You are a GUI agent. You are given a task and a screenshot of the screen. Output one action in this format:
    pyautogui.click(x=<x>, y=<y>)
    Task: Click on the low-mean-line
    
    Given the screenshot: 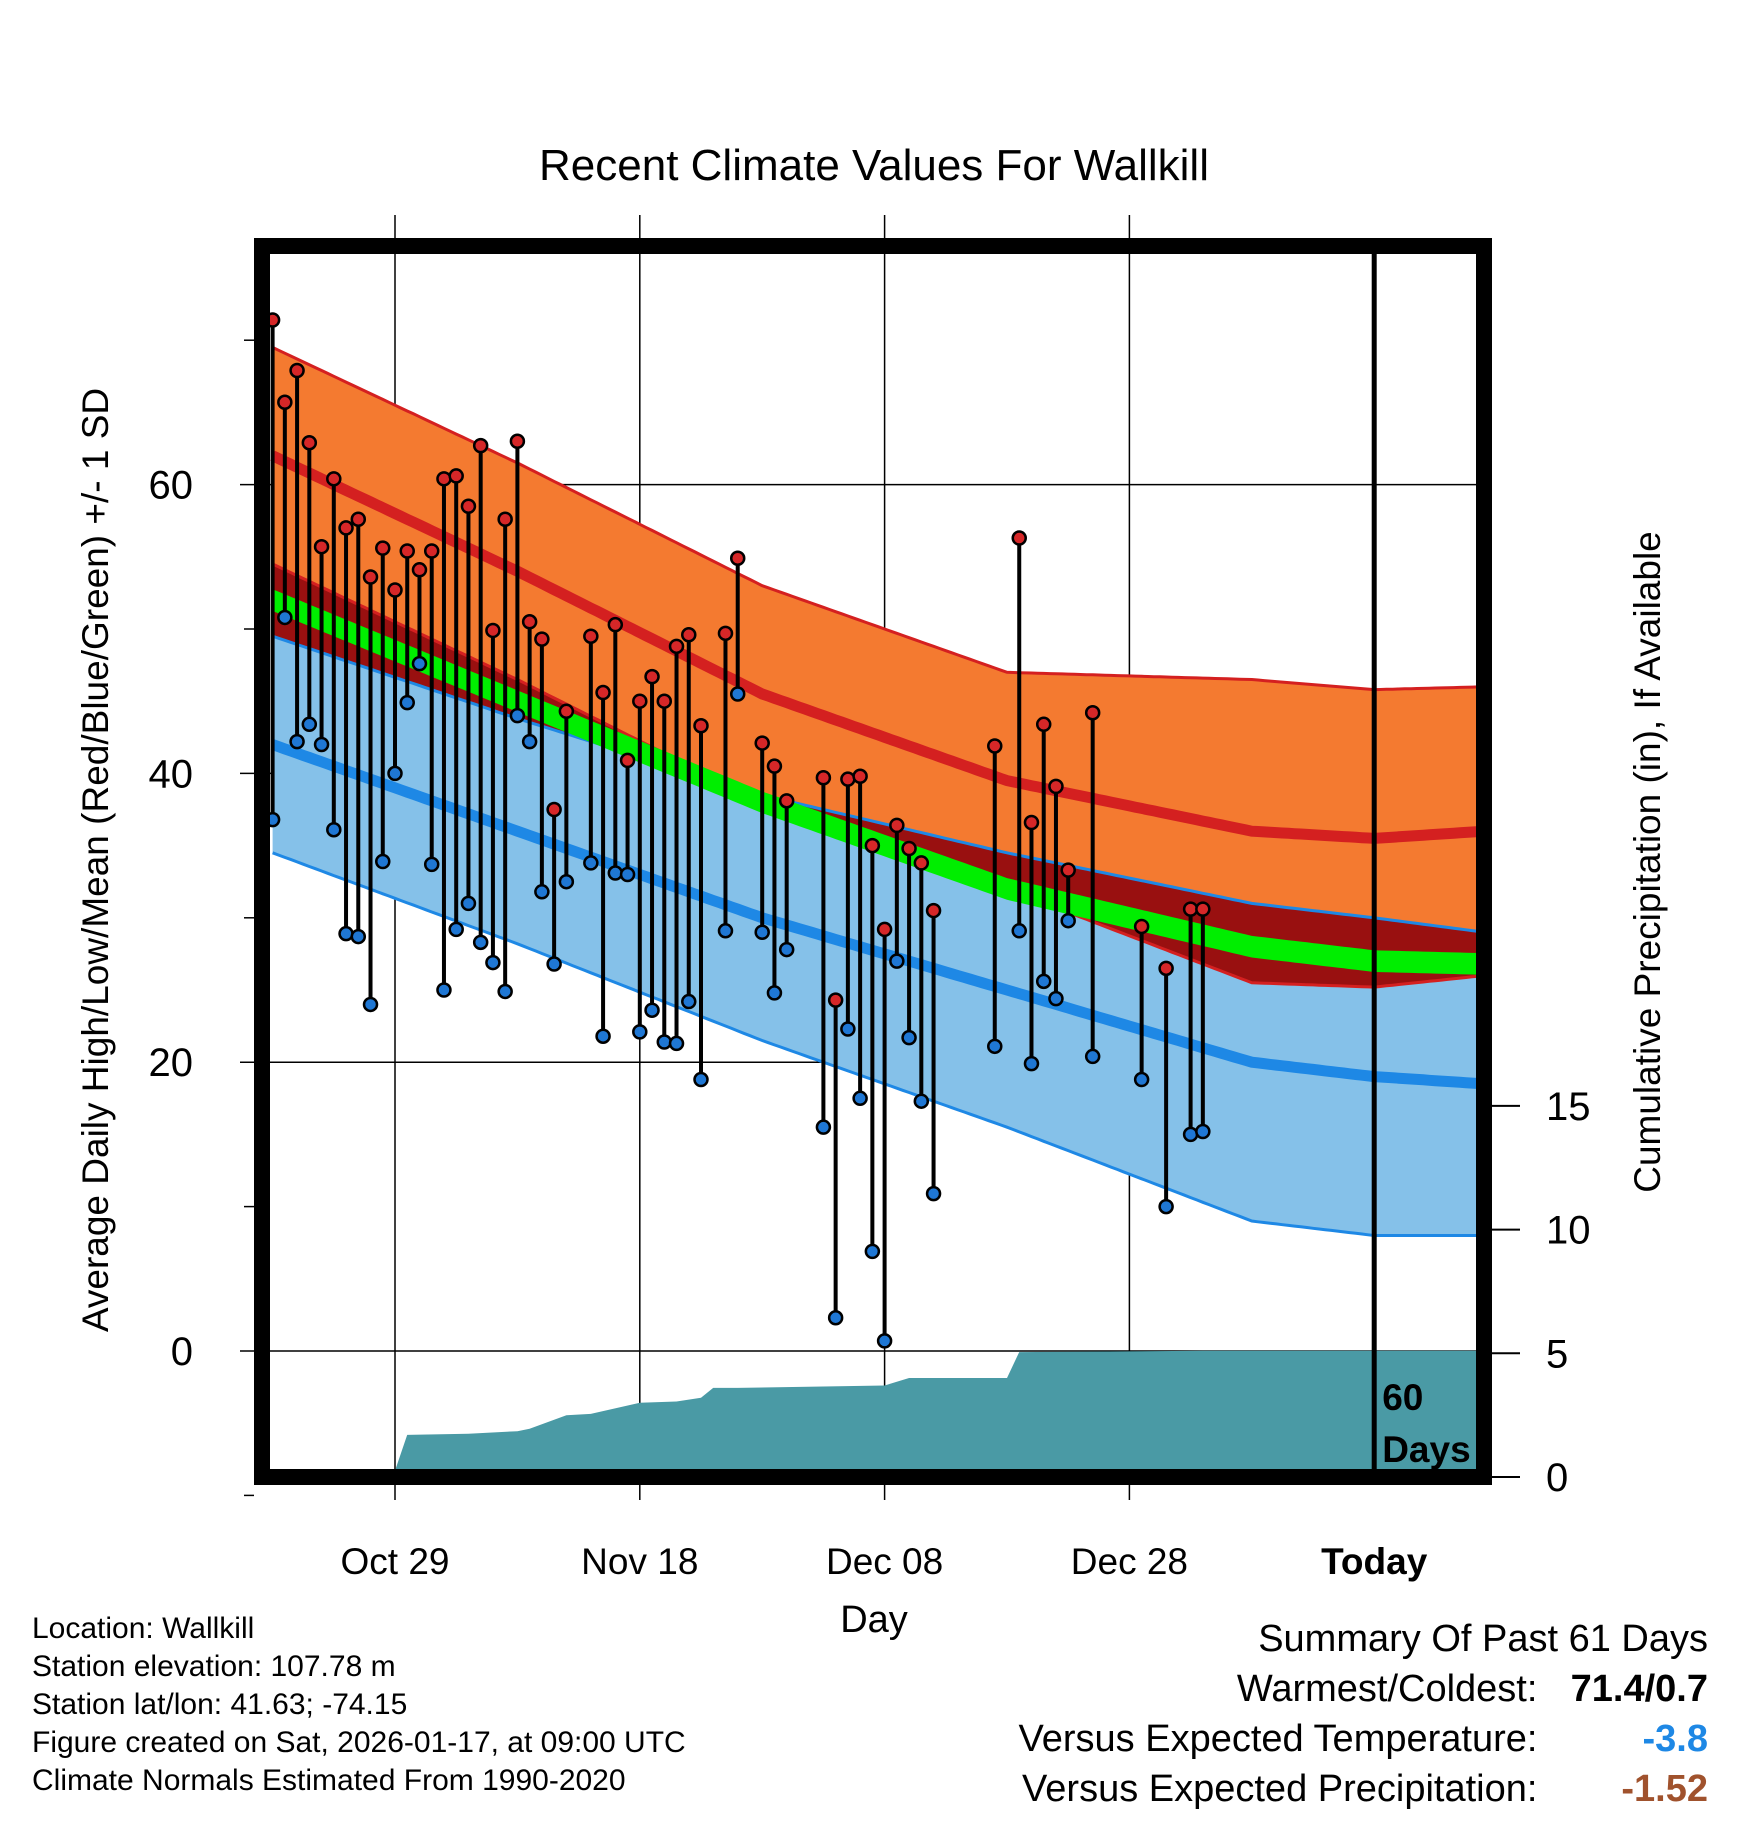 What is the action you would take?
    pyautogui.click(x=877, y=914)
    